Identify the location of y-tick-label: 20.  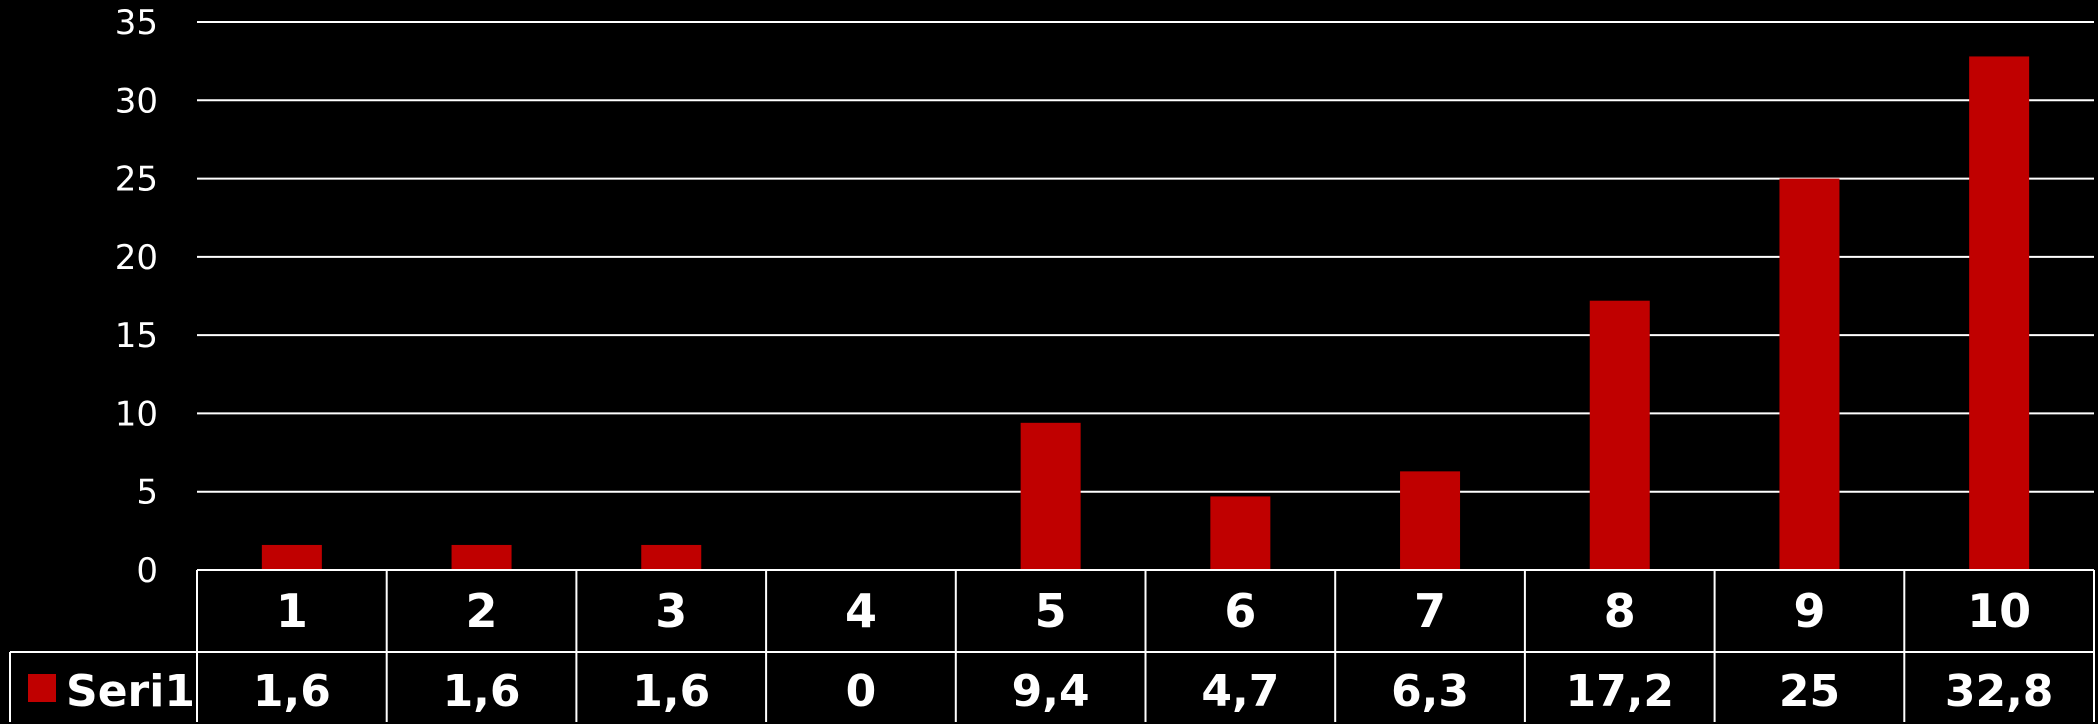
(136, 258).